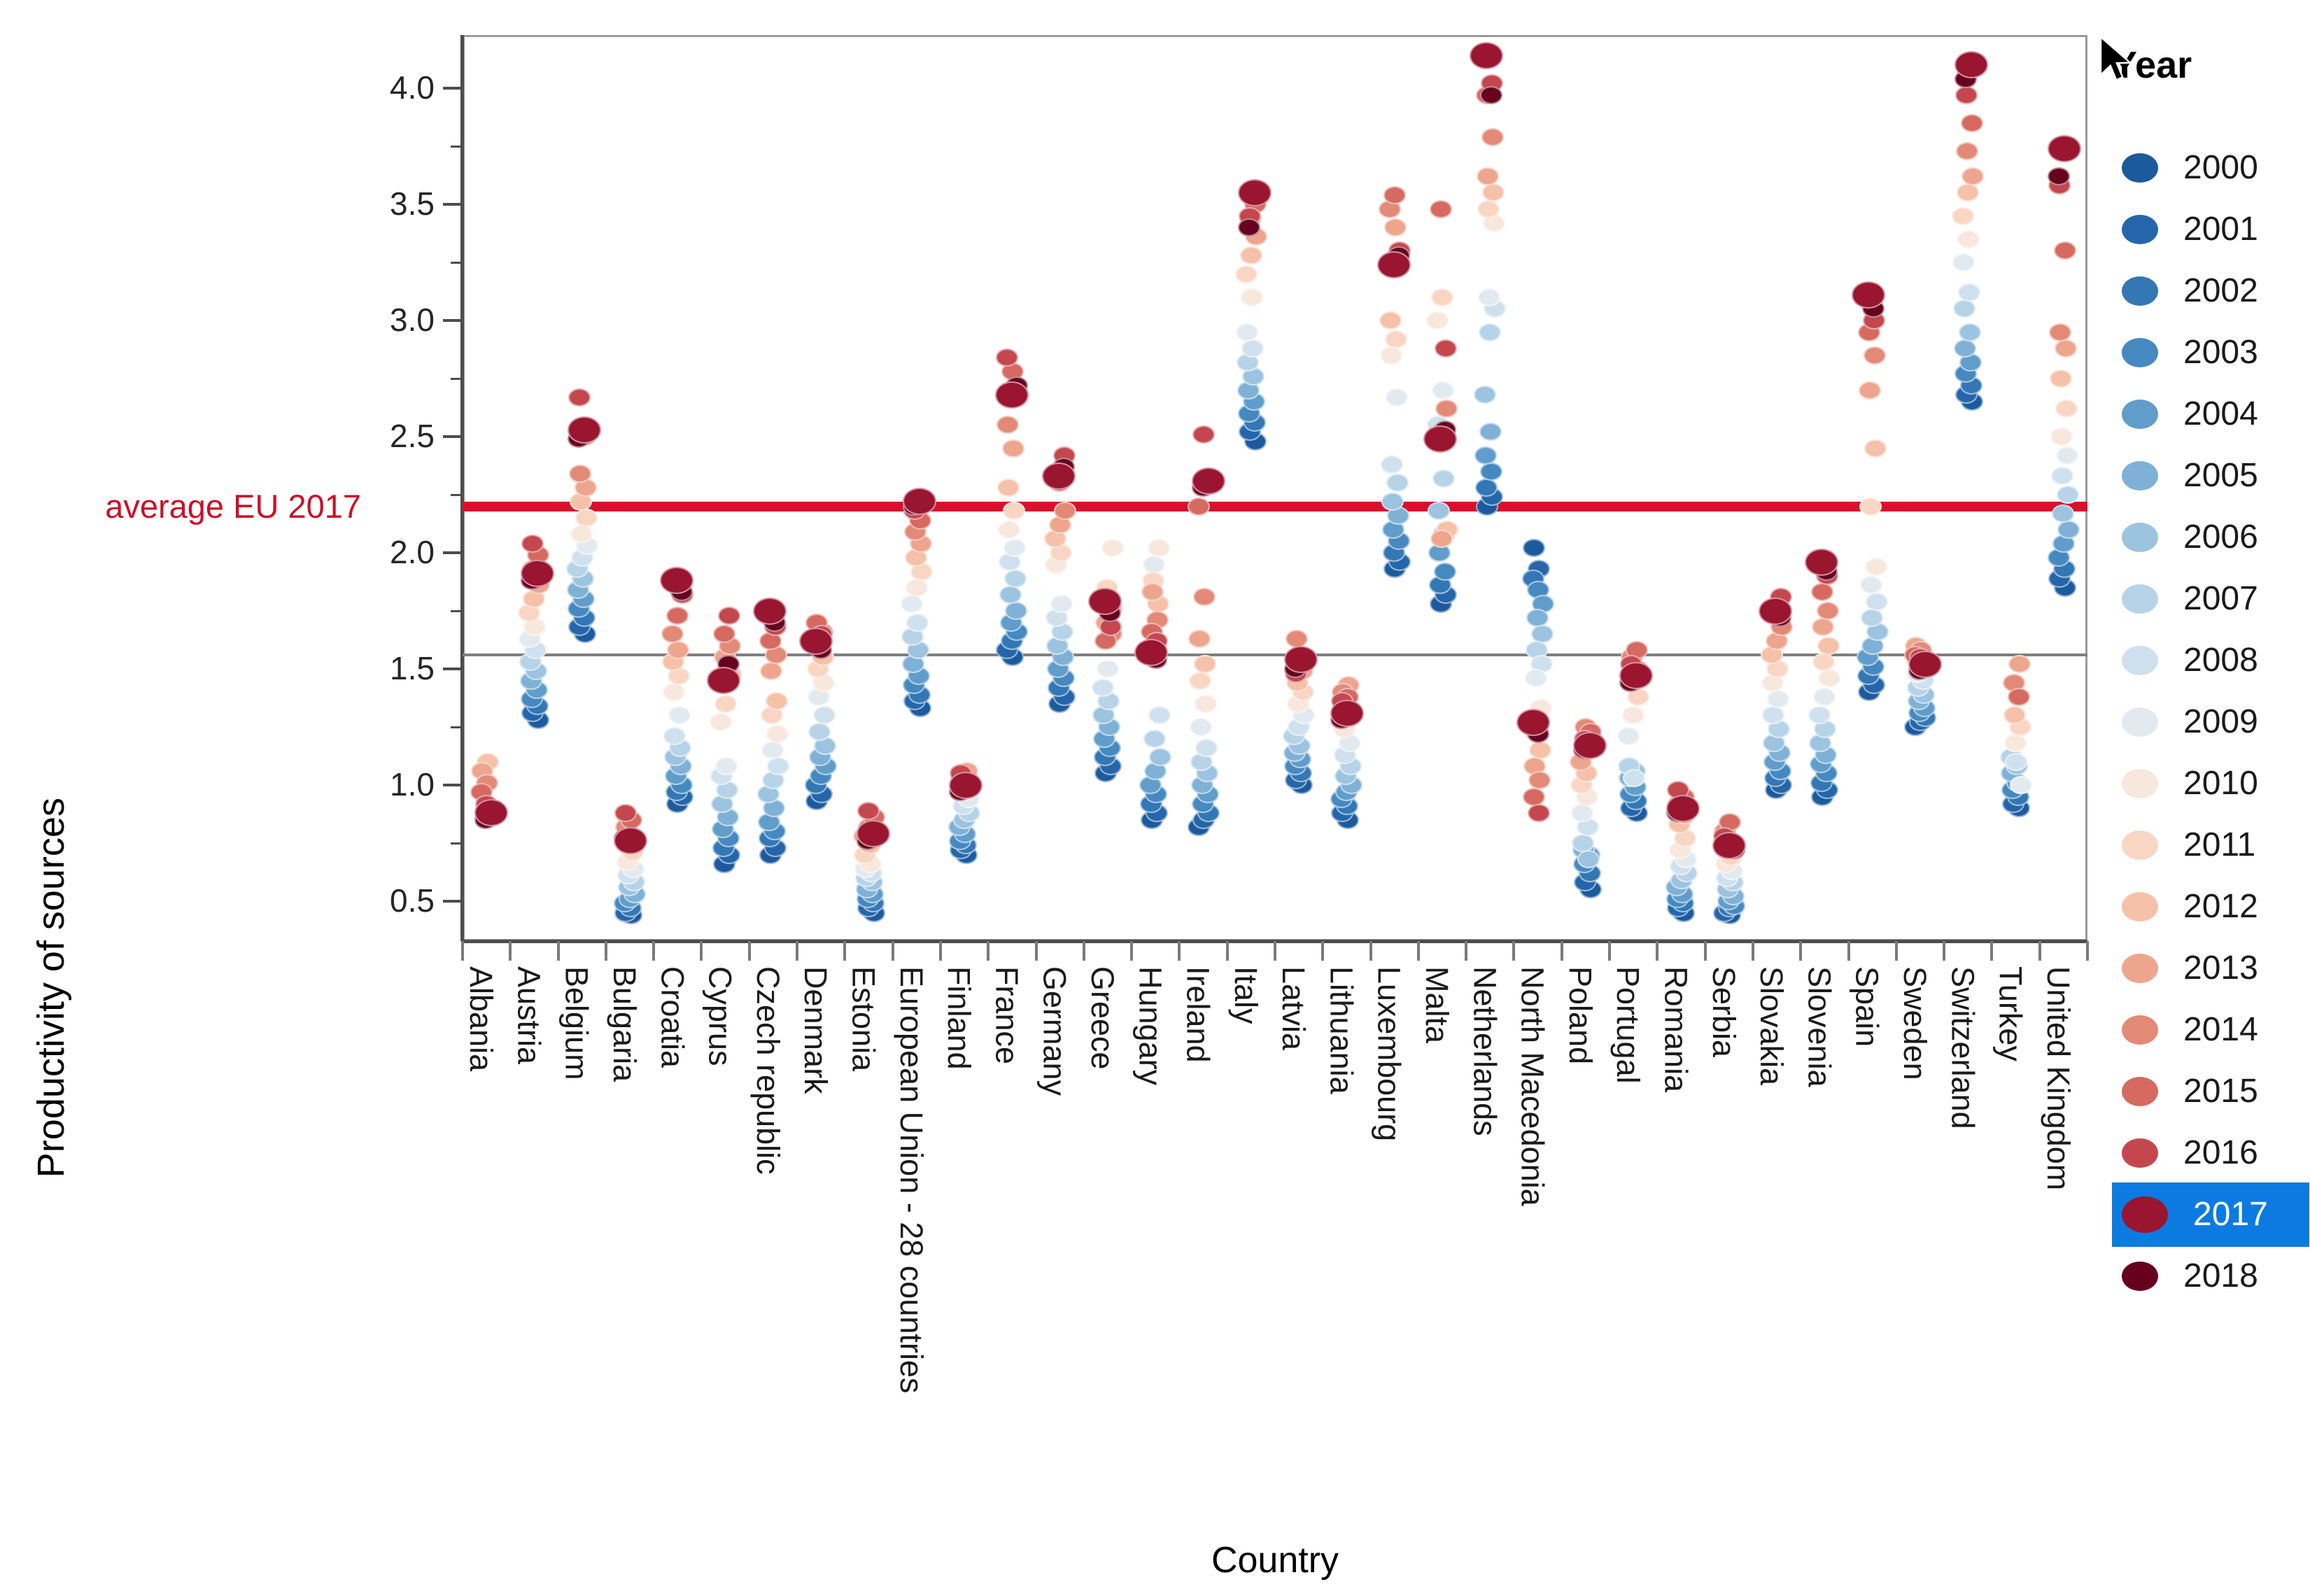 Image resolution: width=2310 pixels, height=1596 pixels. Describe the element at coordinates (2190, 229) in the screenshot. I see `legend-item-2001: 2001` at that location.